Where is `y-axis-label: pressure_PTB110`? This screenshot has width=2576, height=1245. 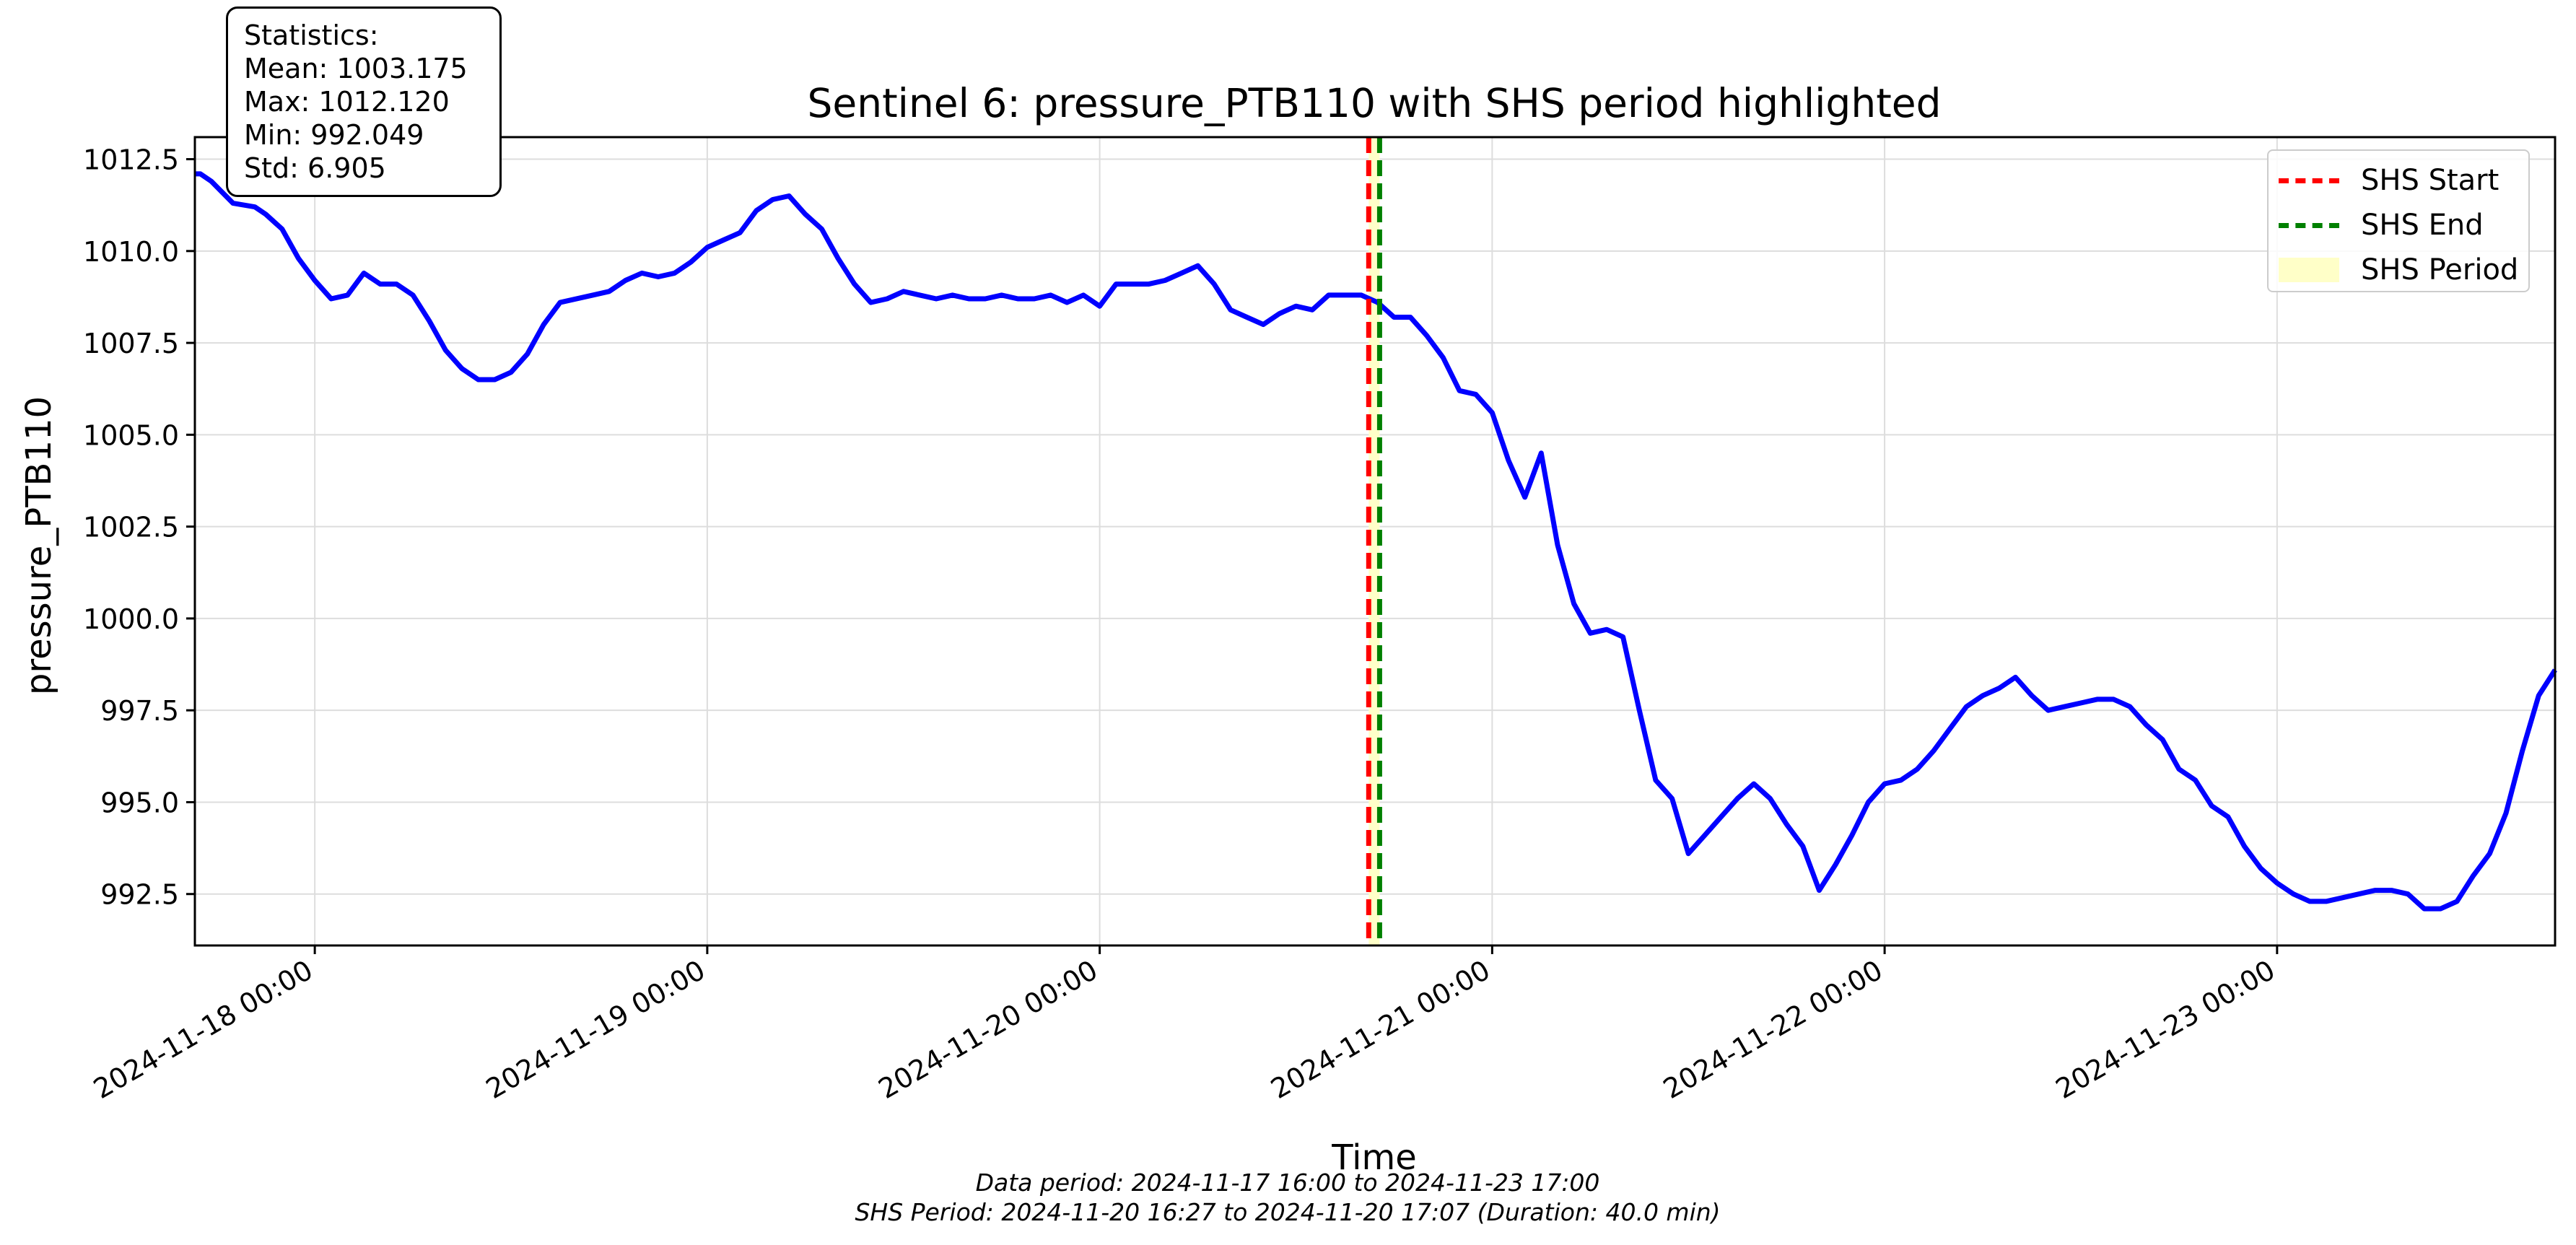
y-axis-label: pressure_PTB110 is located at coordinates (39, 545).